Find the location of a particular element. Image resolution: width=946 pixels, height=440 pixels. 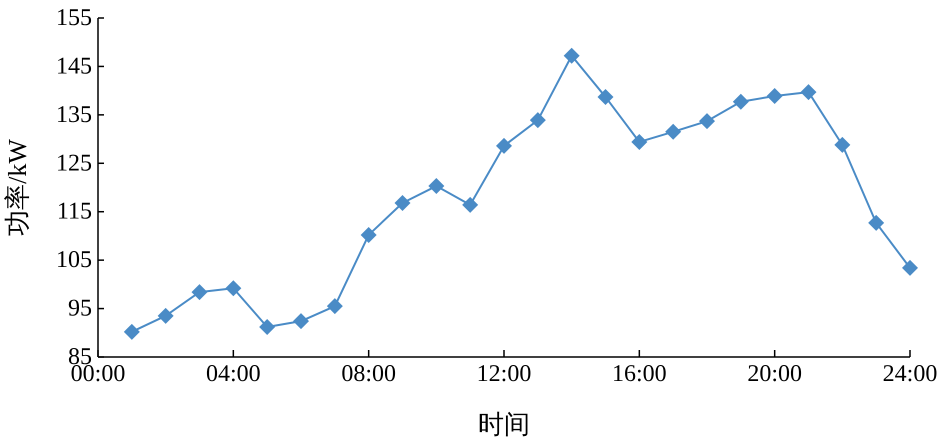

x-axis-title: 时间 is located at coordinates (504, 424).